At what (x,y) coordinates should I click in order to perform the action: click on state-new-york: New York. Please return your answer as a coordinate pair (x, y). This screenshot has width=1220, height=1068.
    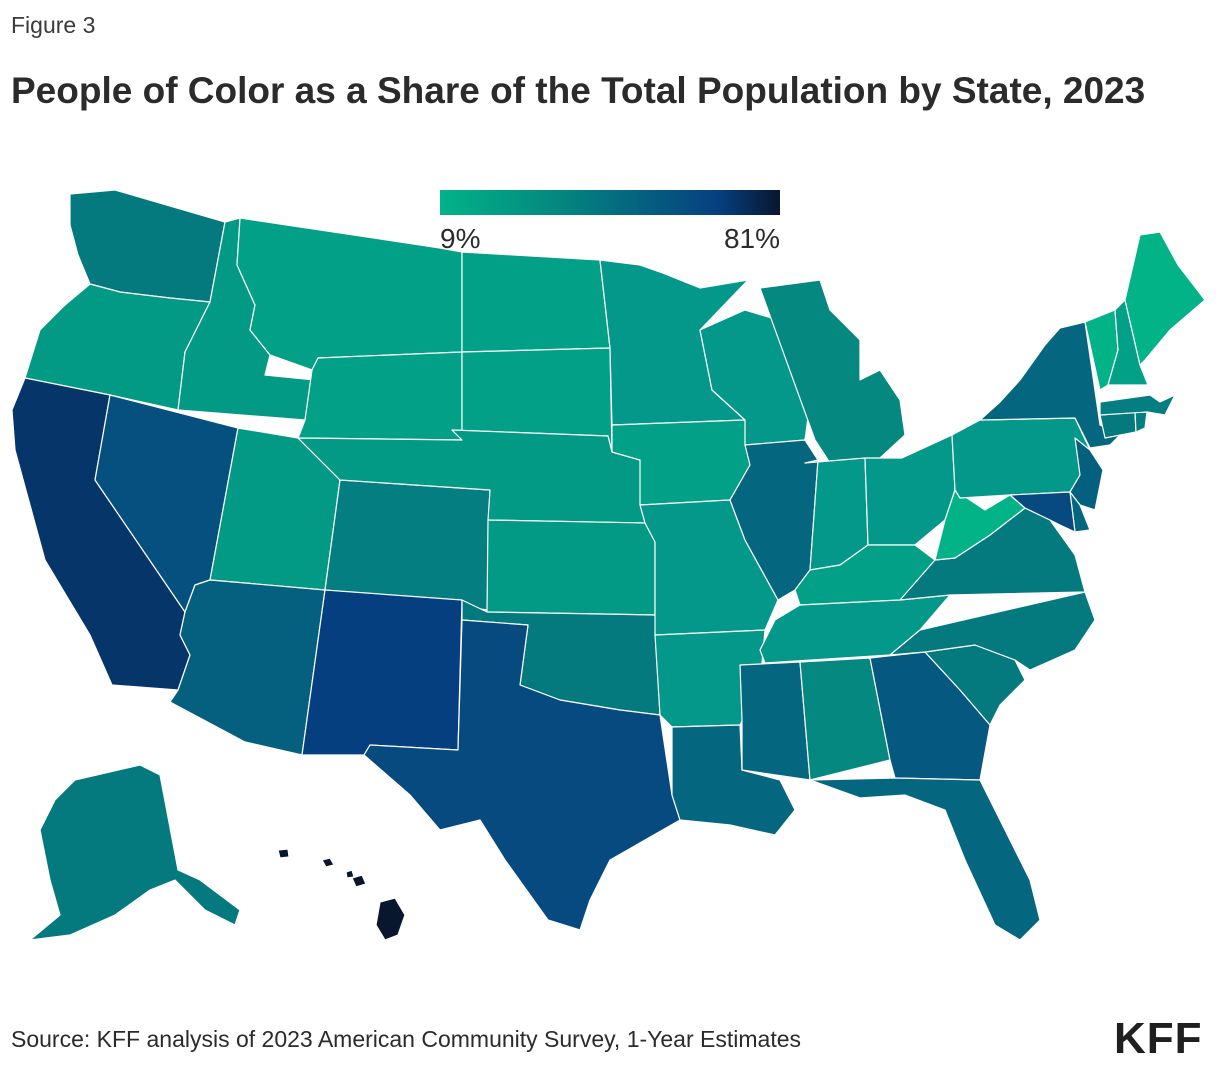
    Looking at the image, I should click on (1050, 385).